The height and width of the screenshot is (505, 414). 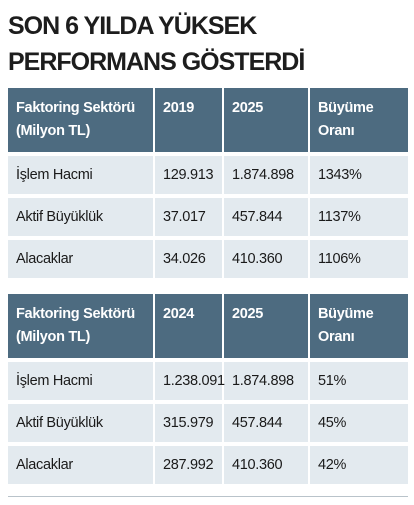 I want to click on table-cell: 287.992, so click(x=188, y=465).